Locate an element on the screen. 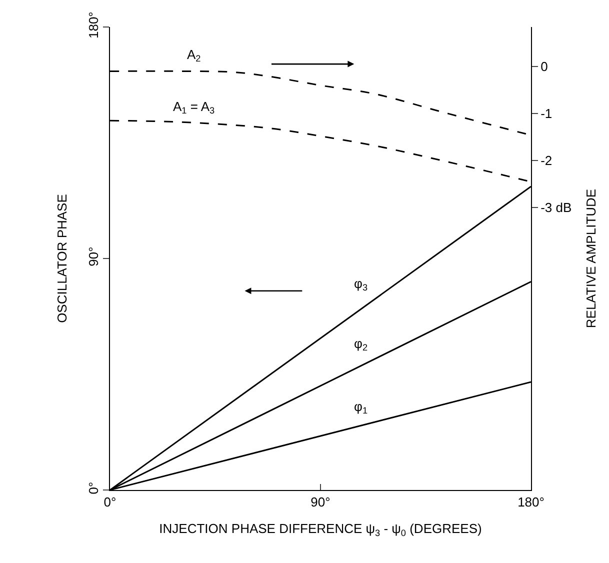 The image size is (609, 563). y2-tick-label: -1 is located at coordinates (546, 114).